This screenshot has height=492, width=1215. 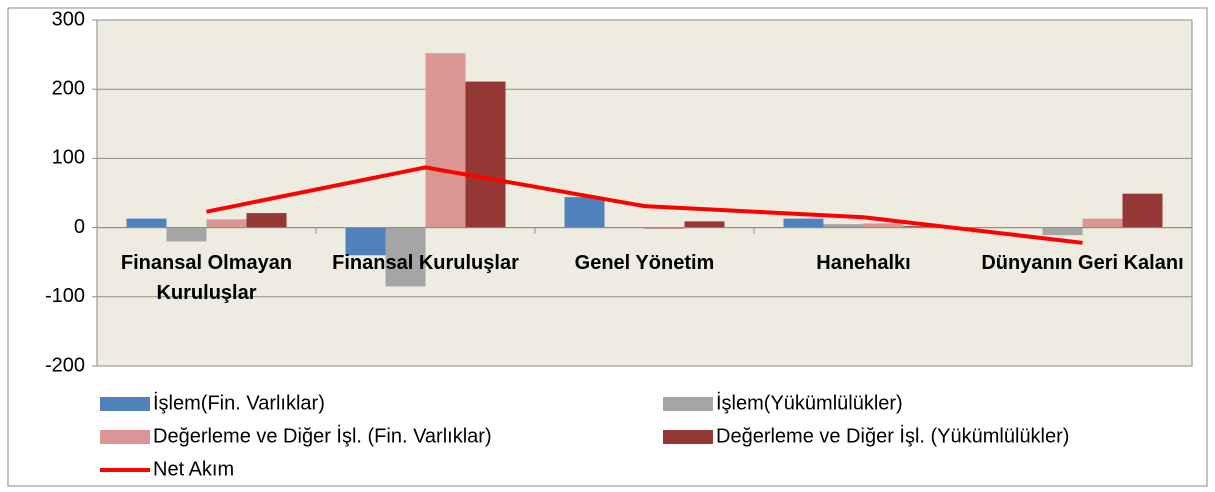 I want to click on y-tick-label: 0, so click(x=79, y=227).